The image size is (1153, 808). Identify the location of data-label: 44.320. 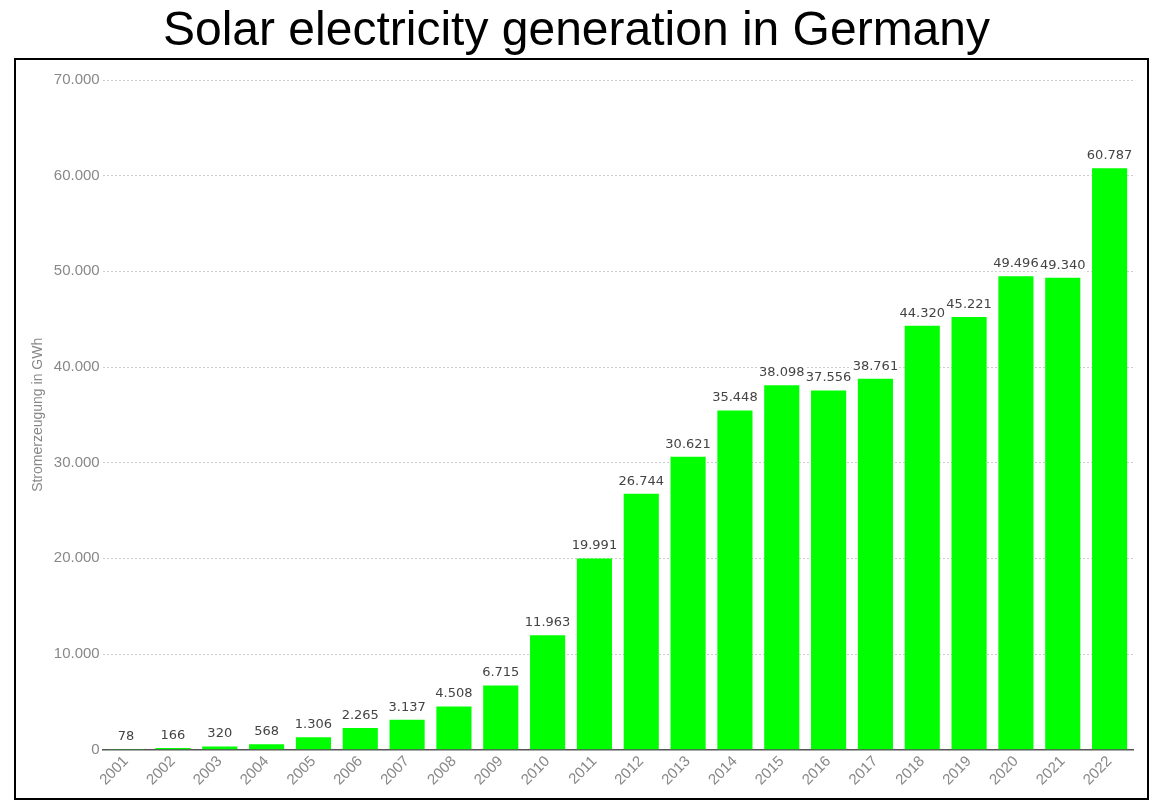
(922, 312).